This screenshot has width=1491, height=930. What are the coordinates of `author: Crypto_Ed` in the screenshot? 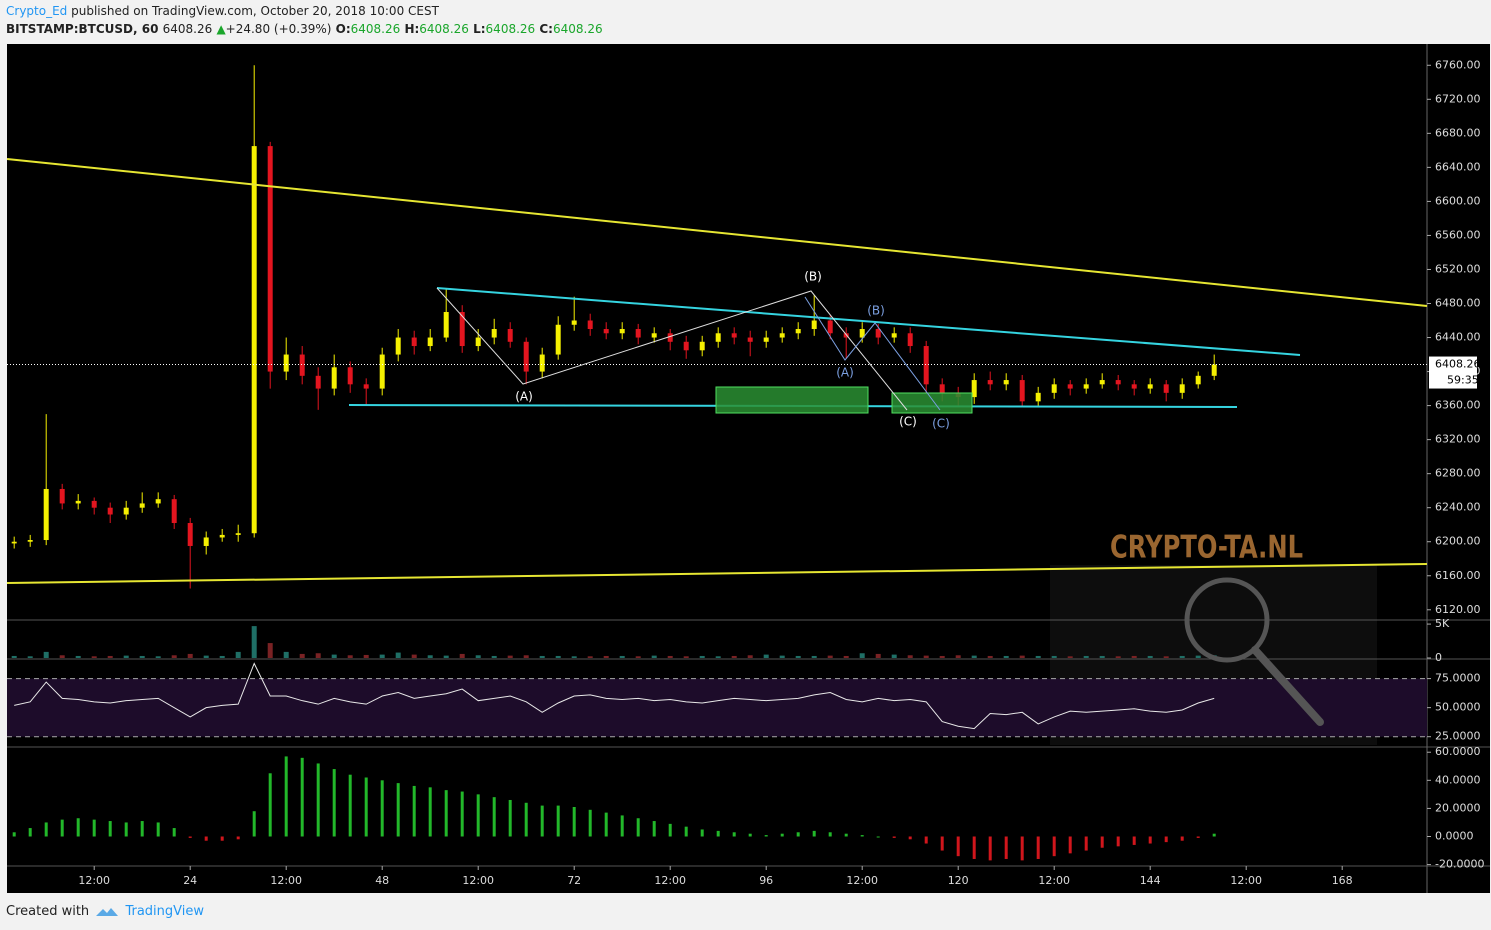 It's located at (37, 11).